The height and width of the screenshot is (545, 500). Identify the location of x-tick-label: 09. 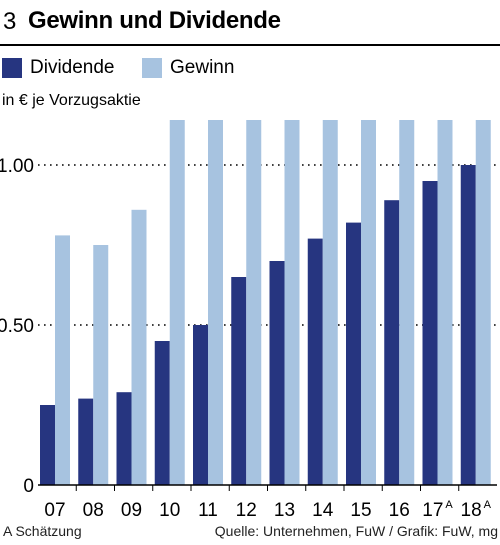
(131, 510).